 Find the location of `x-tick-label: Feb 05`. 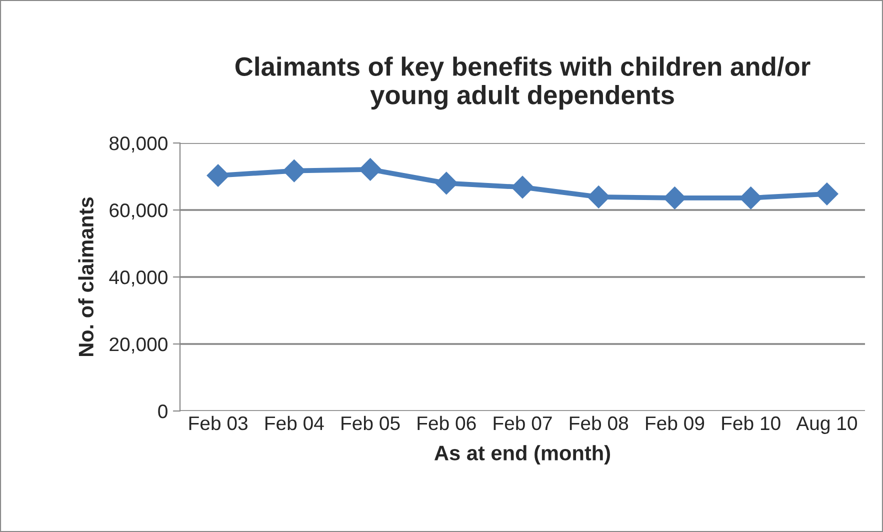

x-tick-label: Feb 05 is located at coordinates (371, 423).